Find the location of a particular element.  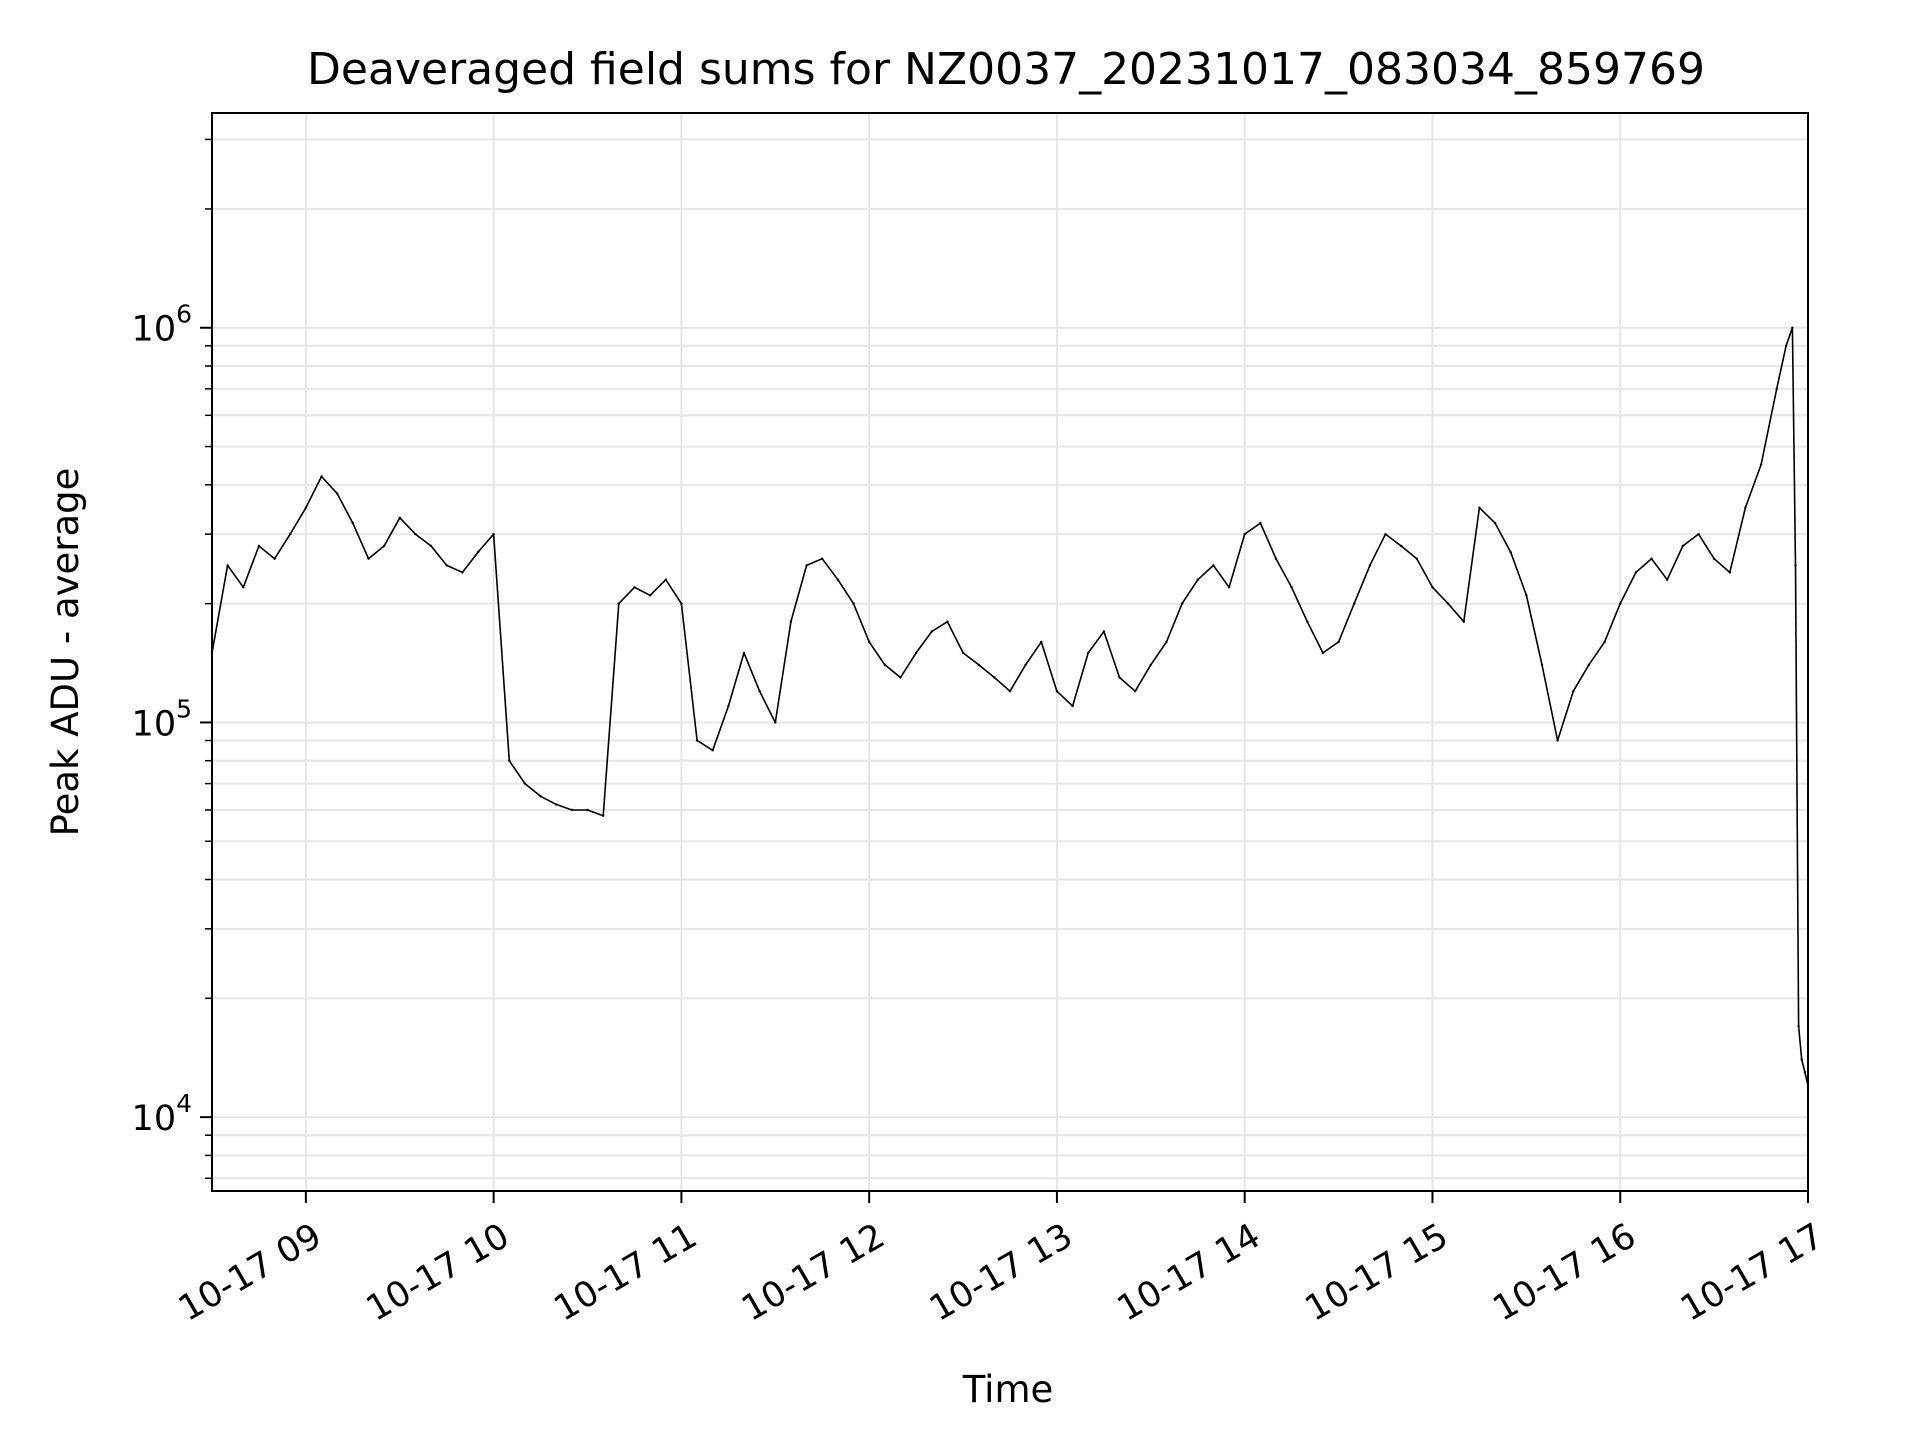

y-axis-label: Peak ADU - average is located at coordinates (65, 652).